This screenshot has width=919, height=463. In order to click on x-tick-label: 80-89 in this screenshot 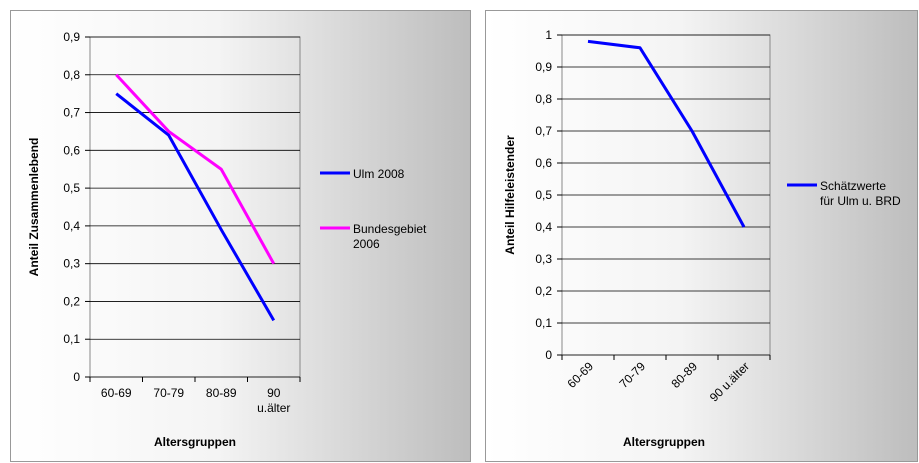, I will do `click(221, 393)`.